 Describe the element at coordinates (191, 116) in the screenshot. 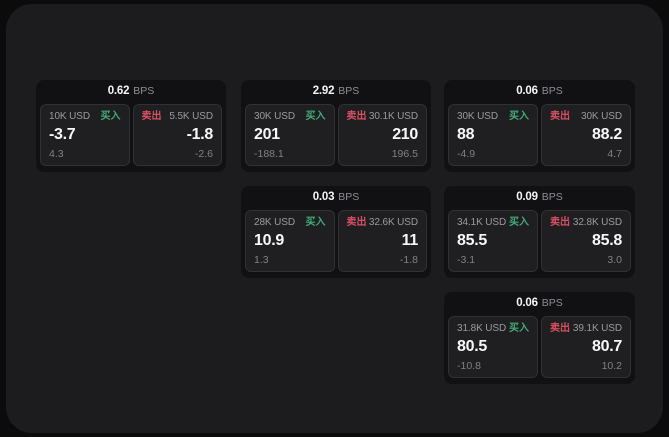

I see `sell-amount: 5.5K USD` at that location.